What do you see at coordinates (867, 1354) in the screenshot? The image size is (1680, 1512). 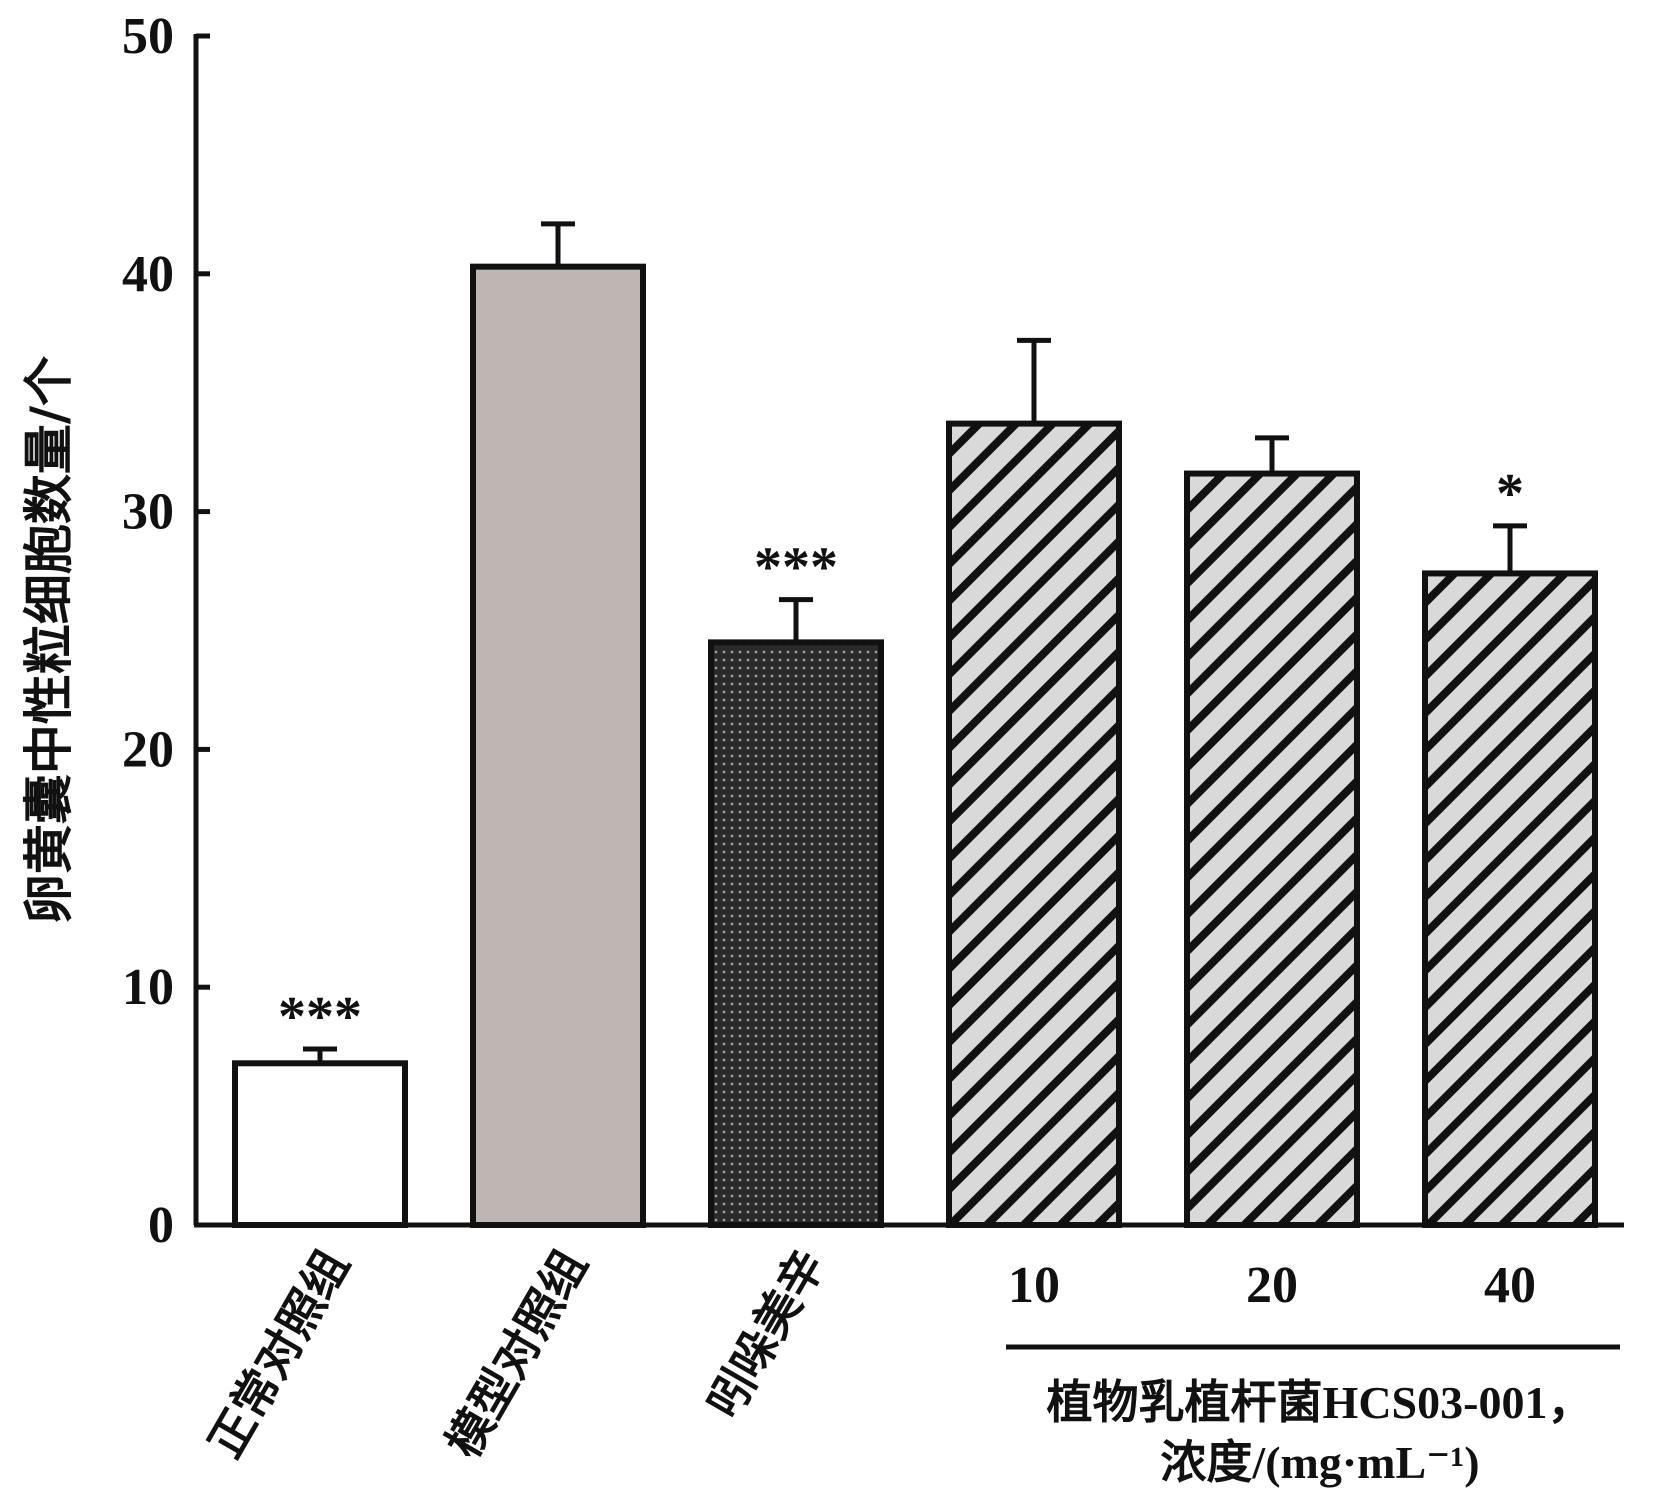 I see `category-labels: 正常对照组 模型对照组 吲哚美辛 10 20 40` at bounding box center [867, 1354].